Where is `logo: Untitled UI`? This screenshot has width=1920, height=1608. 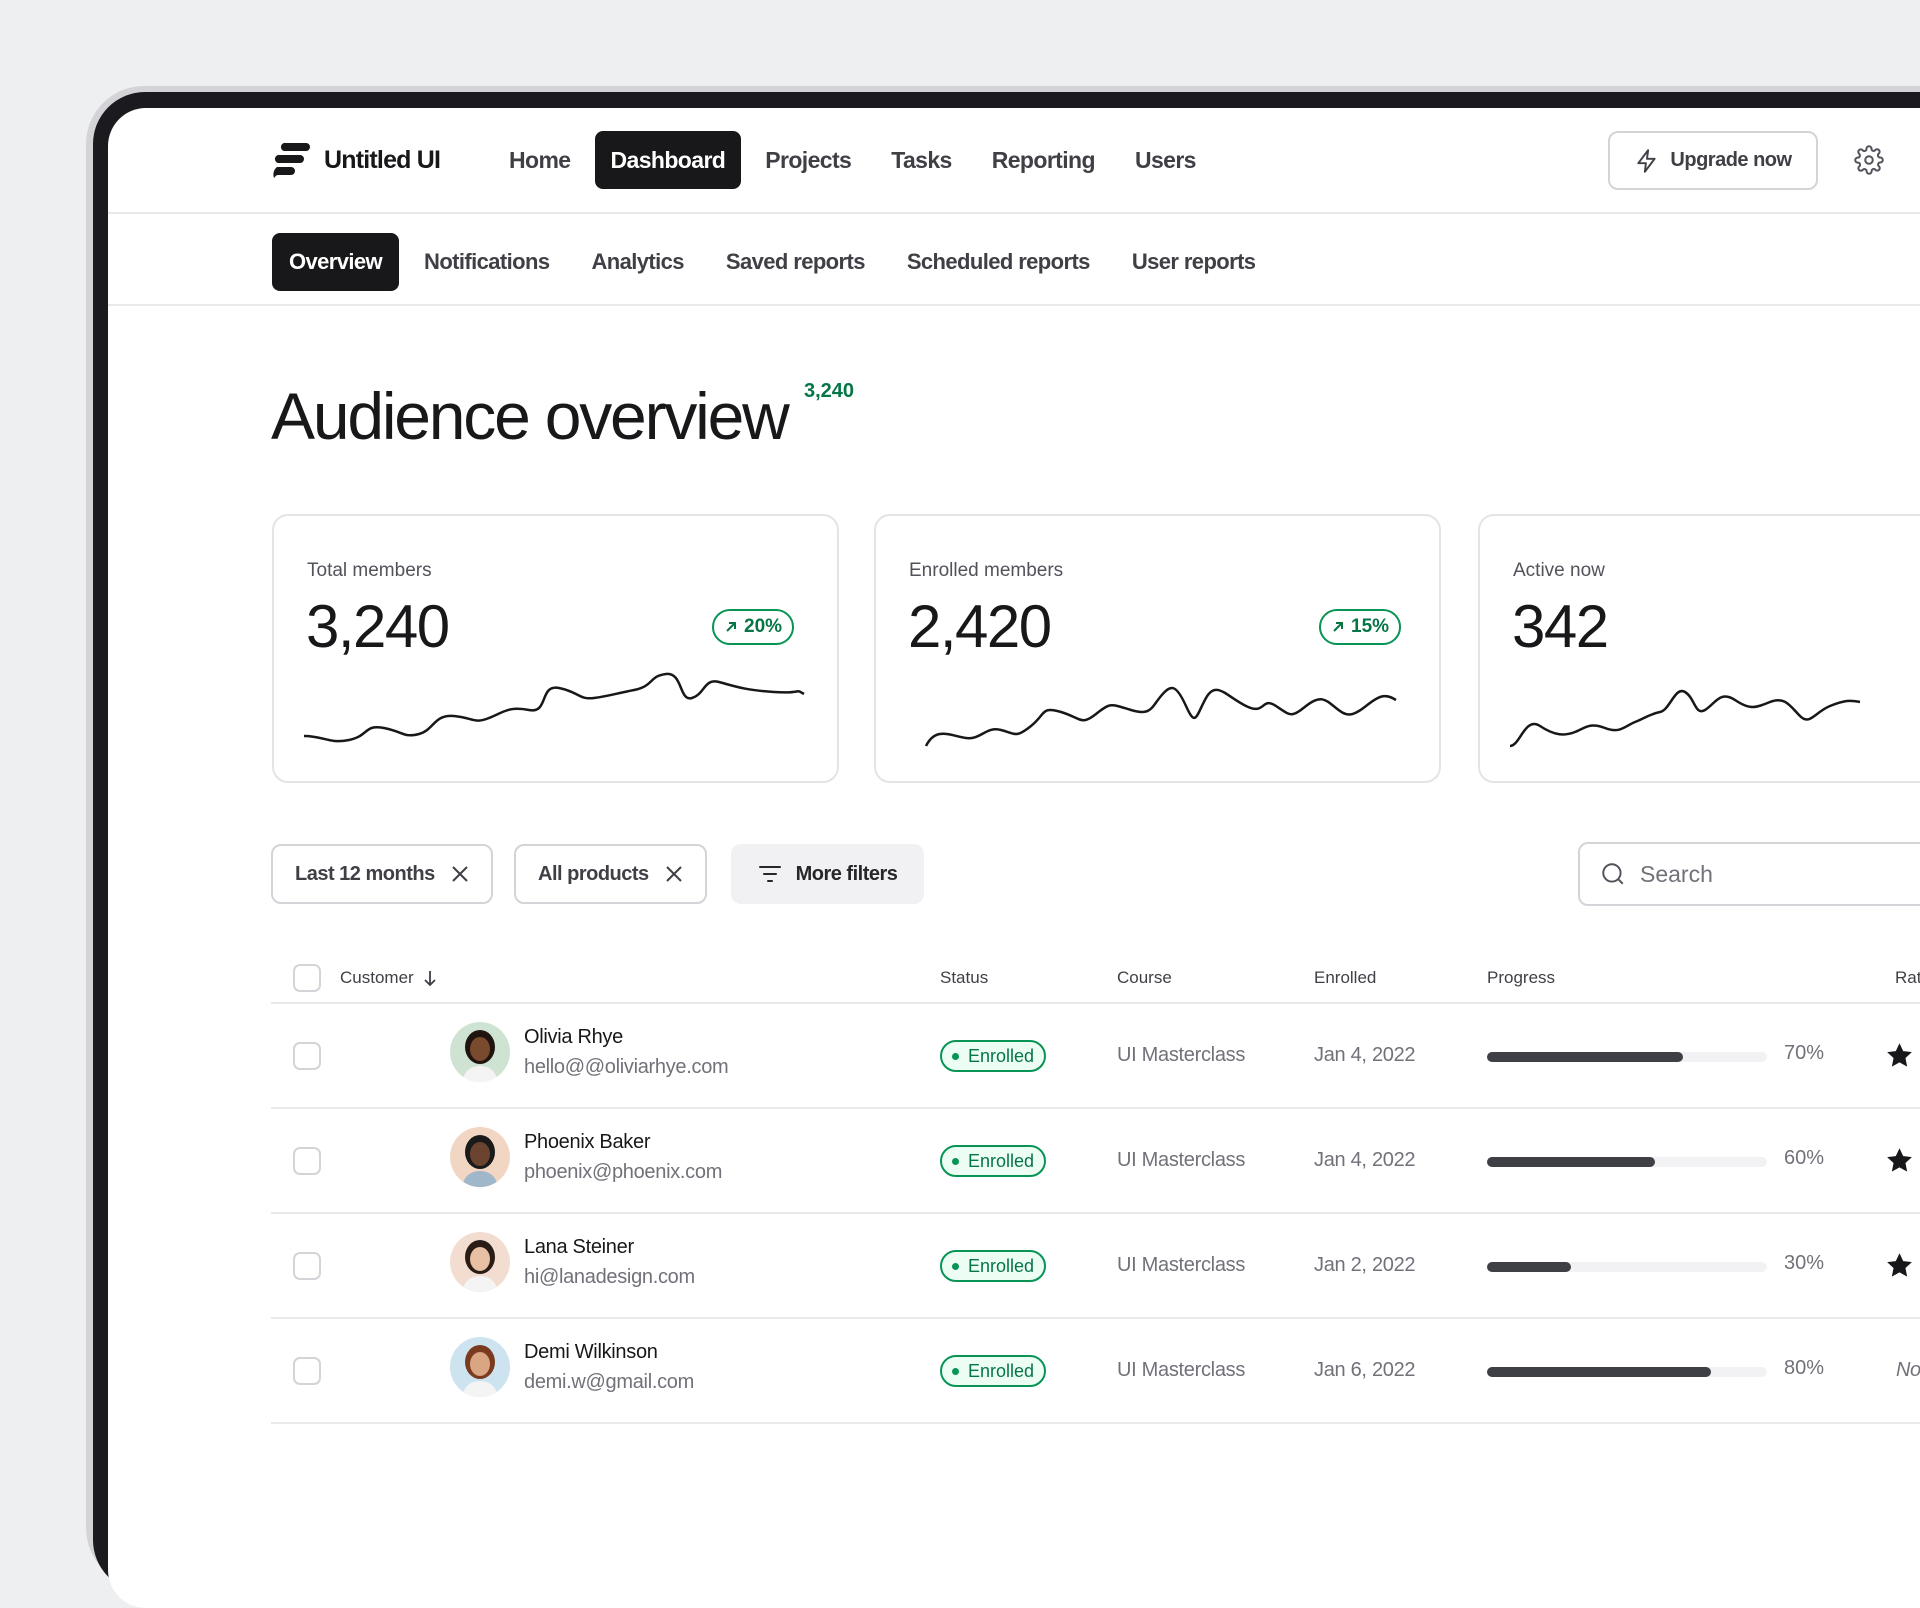
logo: Untitled UI is located at coordinates (356, 160).